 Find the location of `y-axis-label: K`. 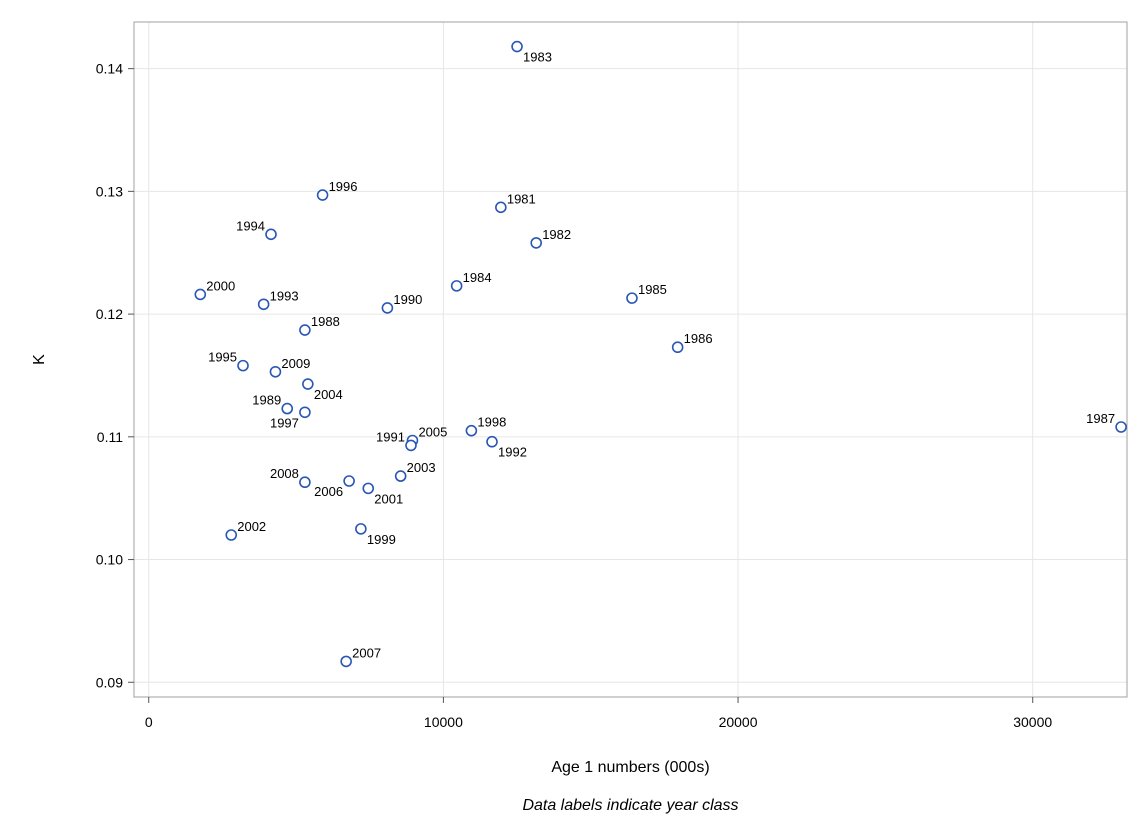

y-axis-label: K is located at coordinates (39, 359).